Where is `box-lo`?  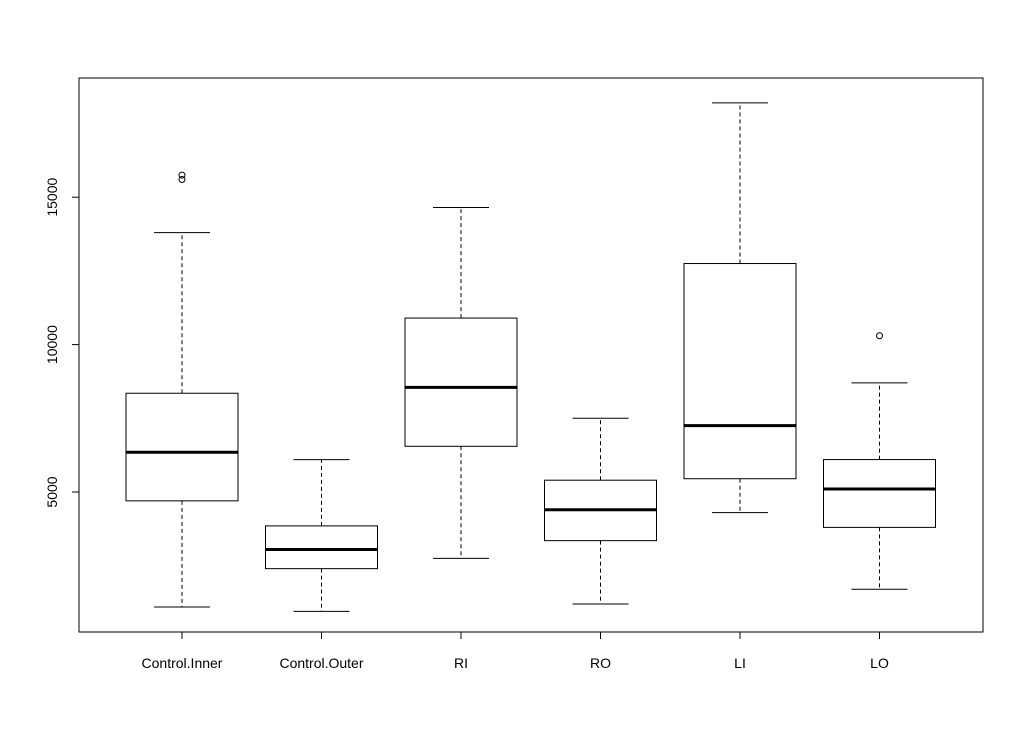
box-lo is located at coordinates (879, 461).